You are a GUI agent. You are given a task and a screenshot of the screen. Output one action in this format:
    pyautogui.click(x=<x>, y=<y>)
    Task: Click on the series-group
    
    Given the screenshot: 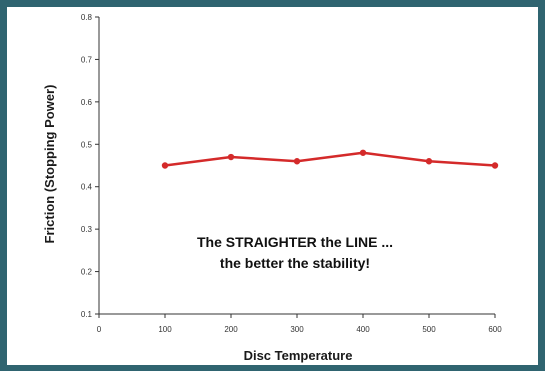 What is the action you would take?
    pyautogui.click(x=330, y=159)
    